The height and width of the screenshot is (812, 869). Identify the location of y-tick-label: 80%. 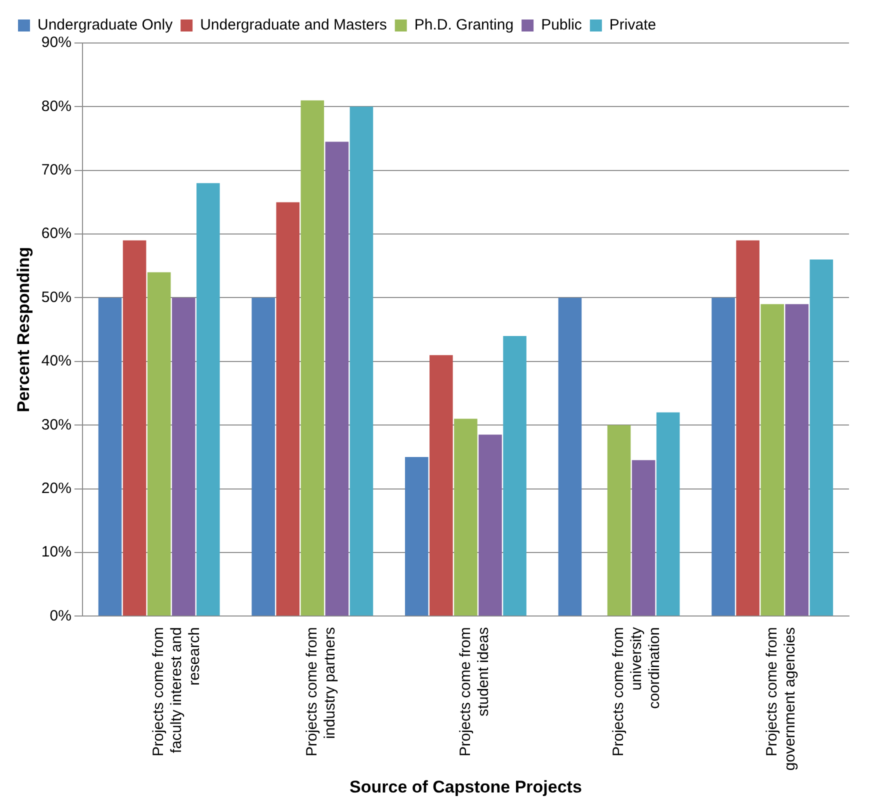
(56, 106).